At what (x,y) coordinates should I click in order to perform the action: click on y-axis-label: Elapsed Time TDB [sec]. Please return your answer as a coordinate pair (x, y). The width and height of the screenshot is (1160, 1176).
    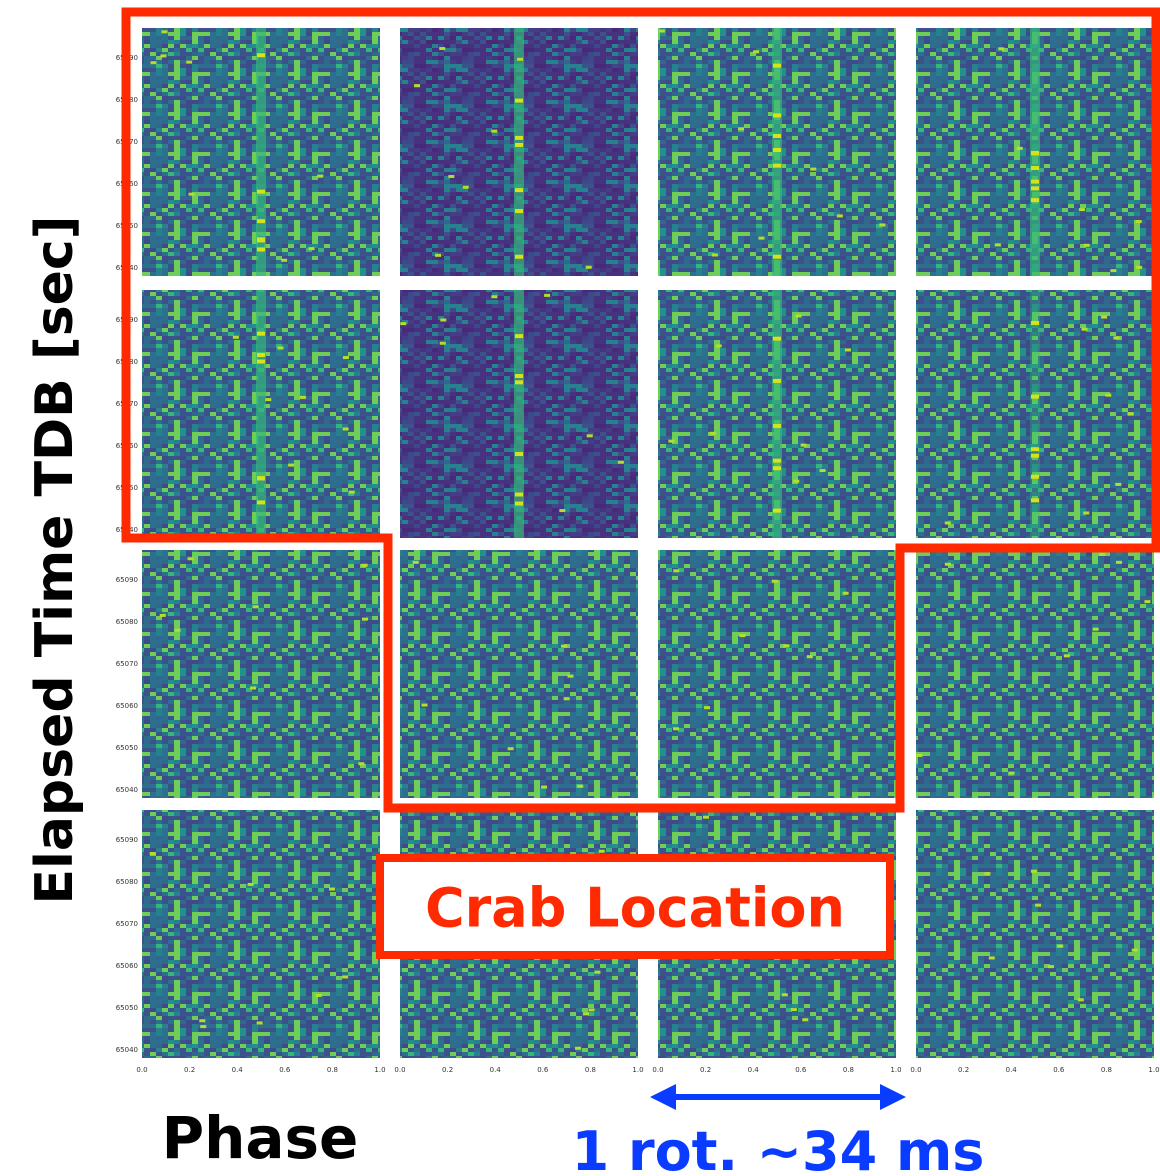
    Looking at the image, I should click on (55, 560).